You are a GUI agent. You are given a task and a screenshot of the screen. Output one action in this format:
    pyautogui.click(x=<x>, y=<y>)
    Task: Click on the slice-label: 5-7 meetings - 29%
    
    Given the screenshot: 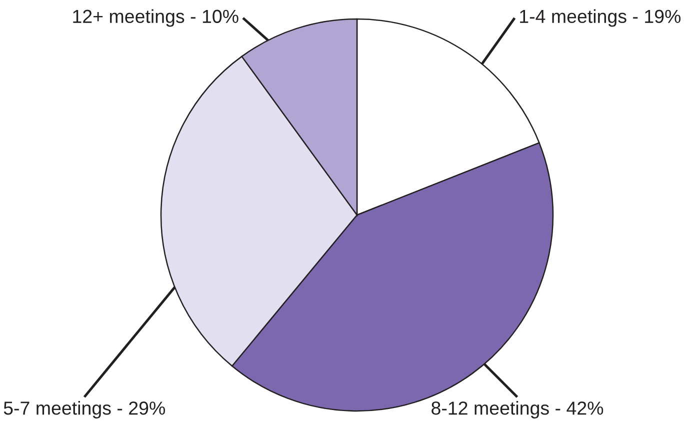 What is the action you would take?
    pyautogui.click(x=85, y=409)
    